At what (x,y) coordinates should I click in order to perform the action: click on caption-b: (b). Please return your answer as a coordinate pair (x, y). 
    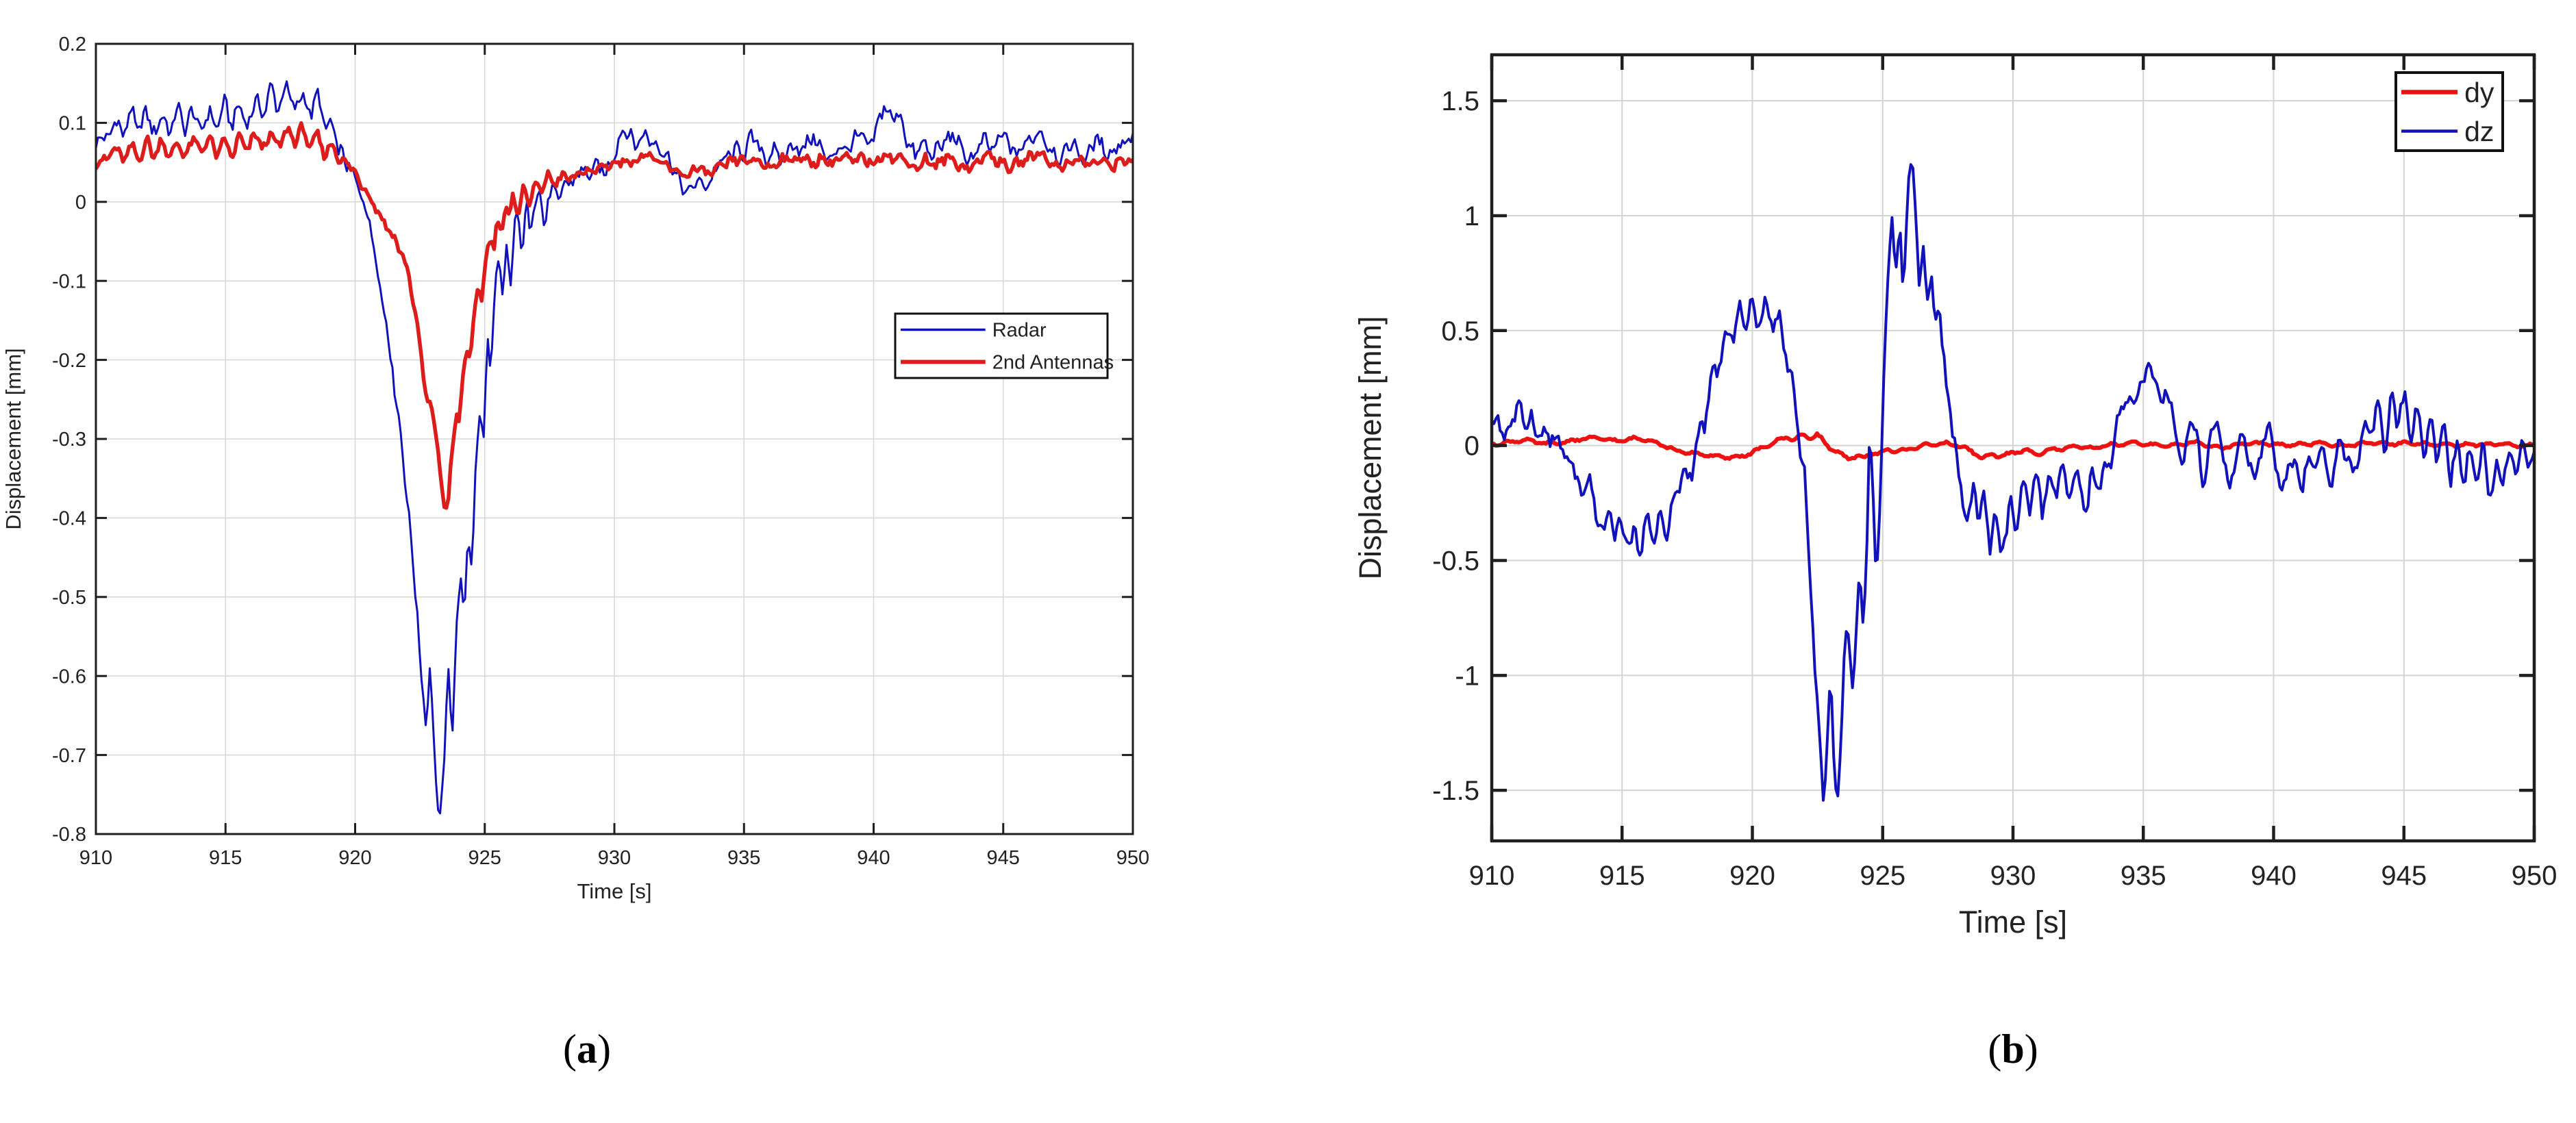
    Looking at the image, I should click on (2013, 1049).